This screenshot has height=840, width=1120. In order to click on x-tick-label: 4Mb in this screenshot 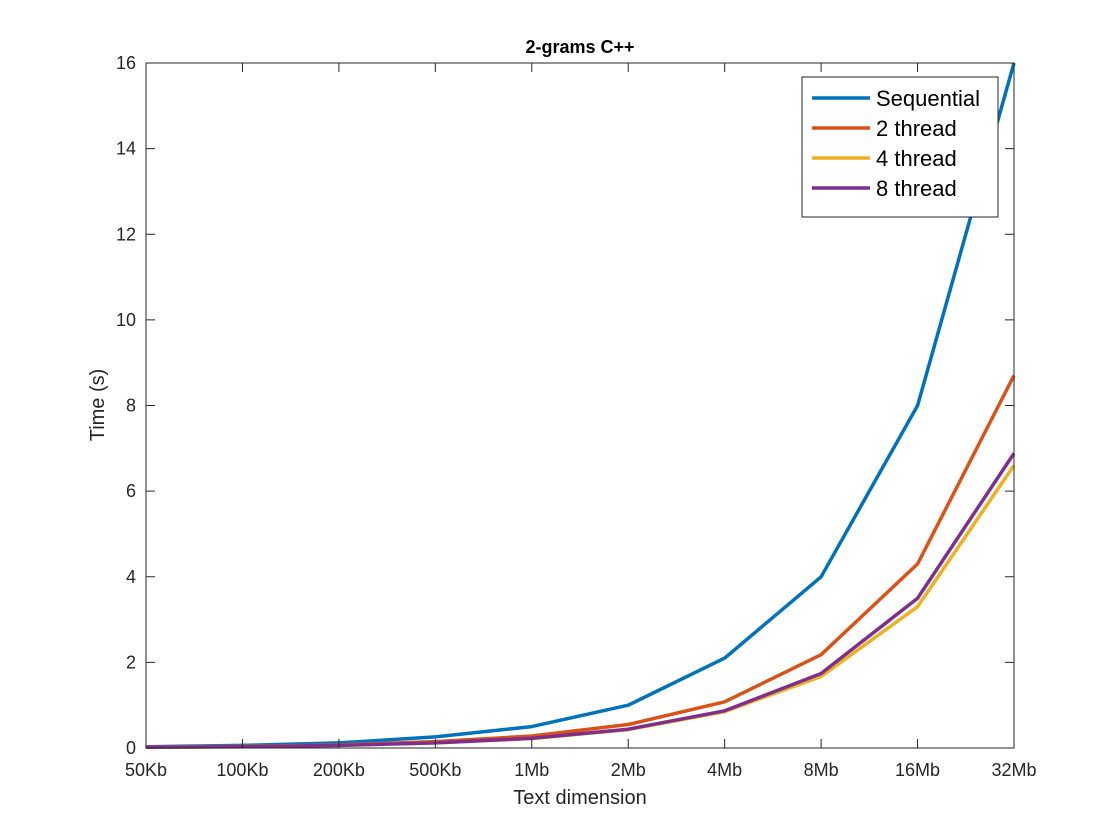, I will do `click(724, 770)`.